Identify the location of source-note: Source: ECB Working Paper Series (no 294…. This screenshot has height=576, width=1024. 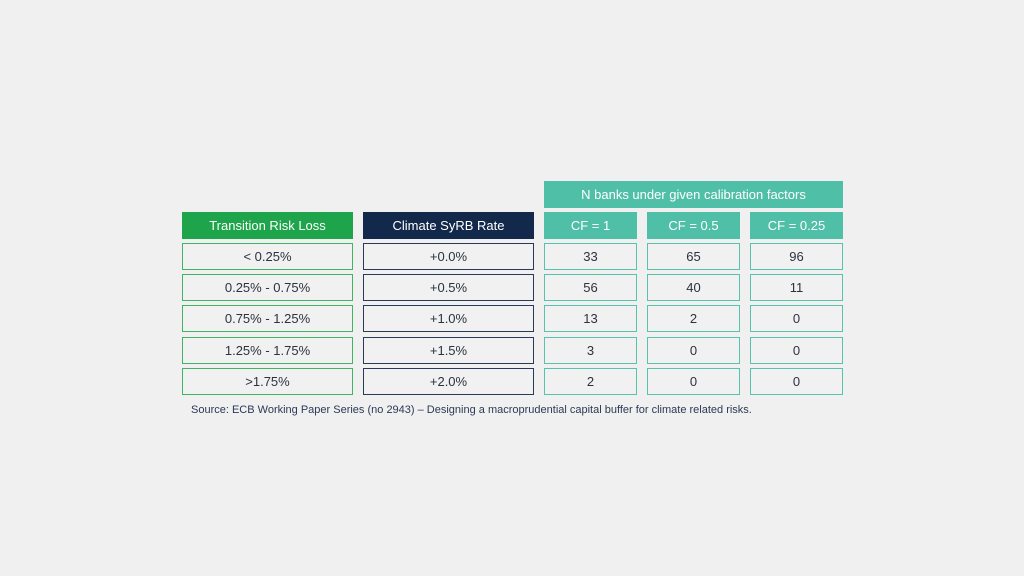
(471, 410).